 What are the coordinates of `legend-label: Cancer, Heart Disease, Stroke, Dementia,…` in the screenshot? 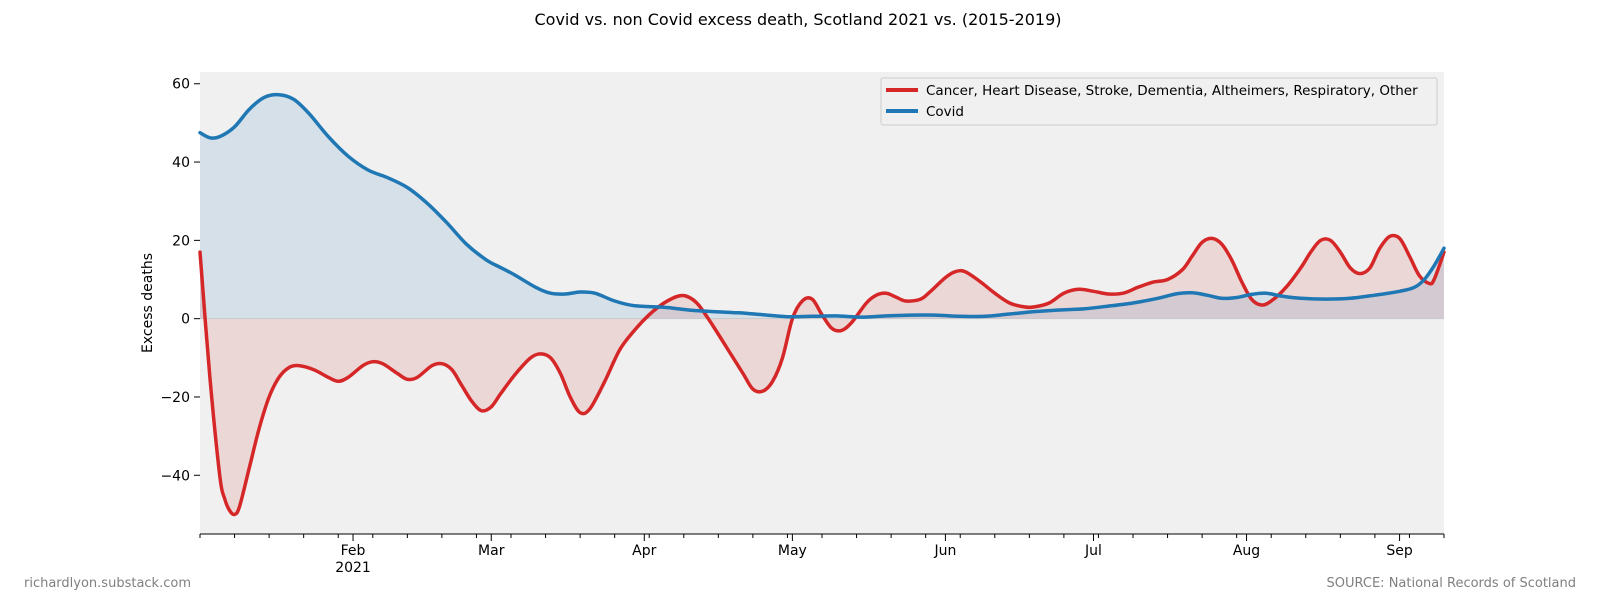 It's located at (1172, 91).